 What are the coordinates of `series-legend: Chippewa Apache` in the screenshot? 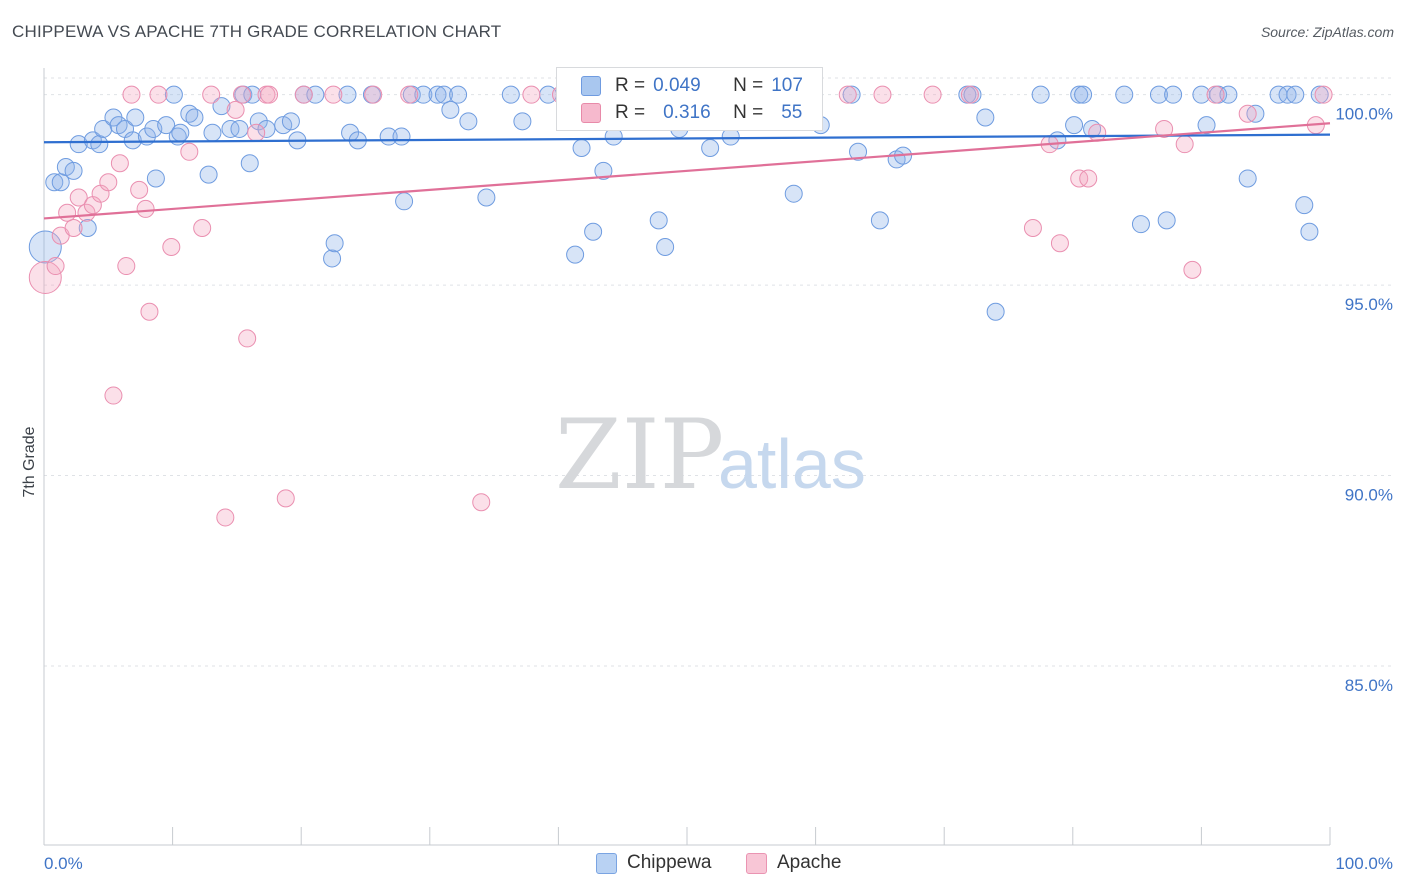 It's located at (703, 865).